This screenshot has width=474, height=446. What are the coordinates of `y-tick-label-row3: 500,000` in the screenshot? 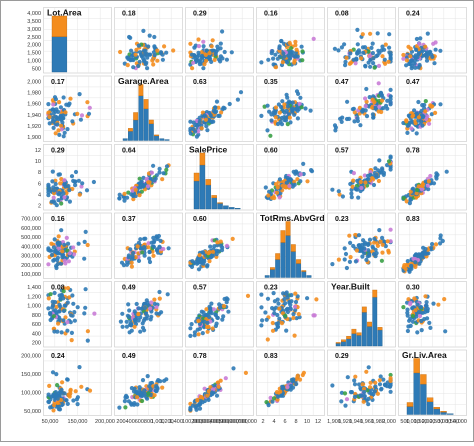 It's located at (31, 238).